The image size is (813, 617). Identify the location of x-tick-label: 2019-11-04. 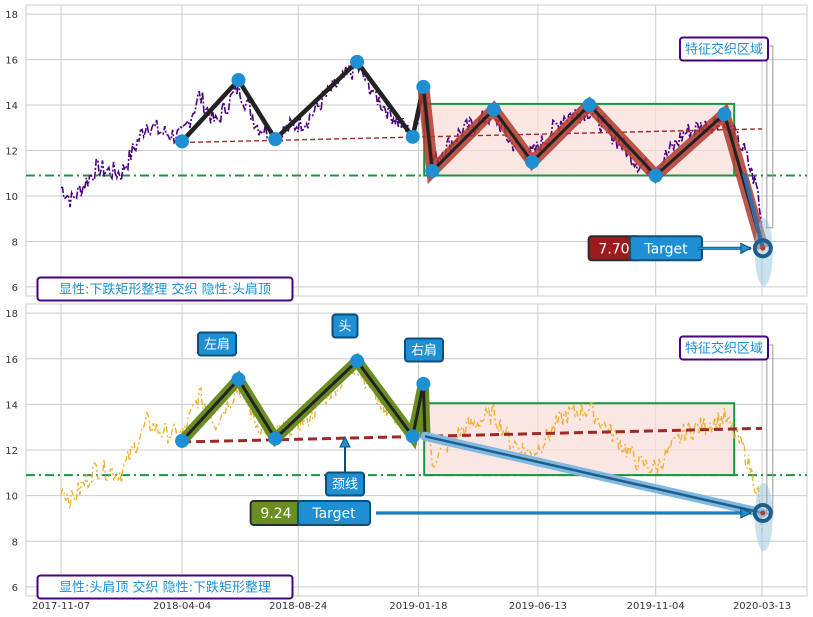
(656, 606).